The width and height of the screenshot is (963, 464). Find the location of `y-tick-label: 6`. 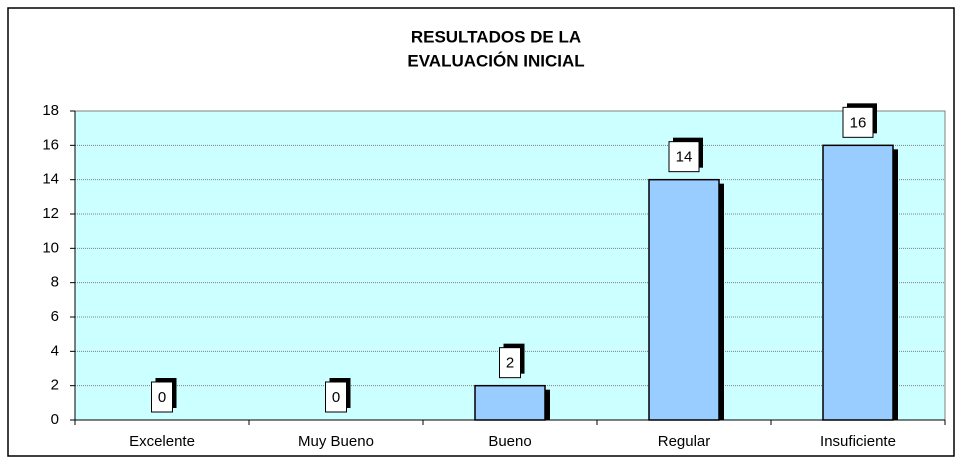

y-tick-label: 6 is located at coordinates (55, 316).